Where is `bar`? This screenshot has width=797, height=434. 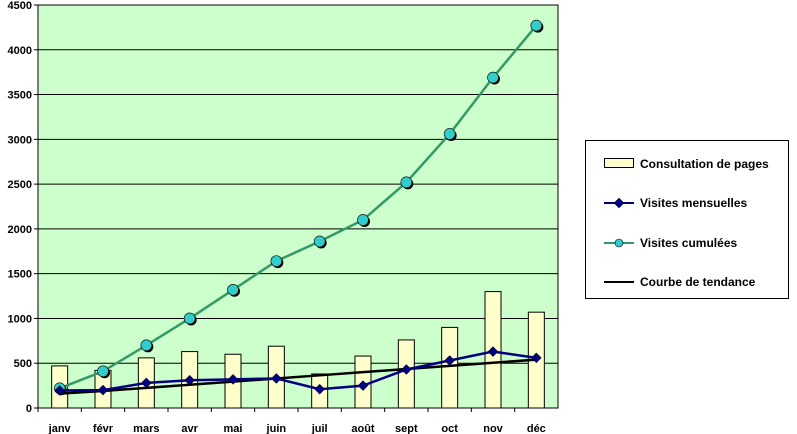
bar is located at coordinates (450, 367).